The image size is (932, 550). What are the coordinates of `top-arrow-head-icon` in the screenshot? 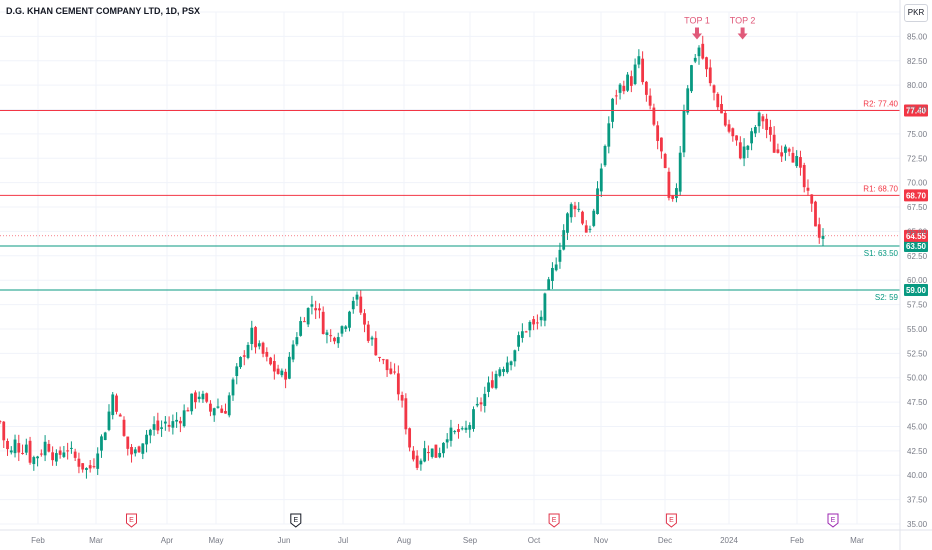 It's located at (742, 36).